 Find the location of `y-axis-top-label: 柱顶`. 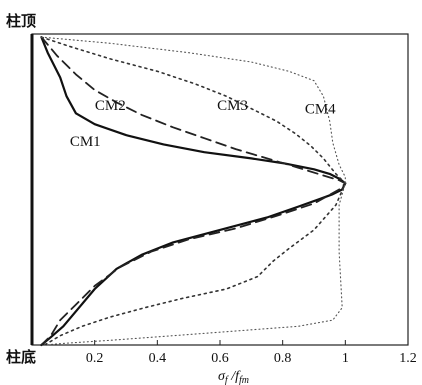

y-axis-top-label: 柱顶 is located at coordinates (21, 21).